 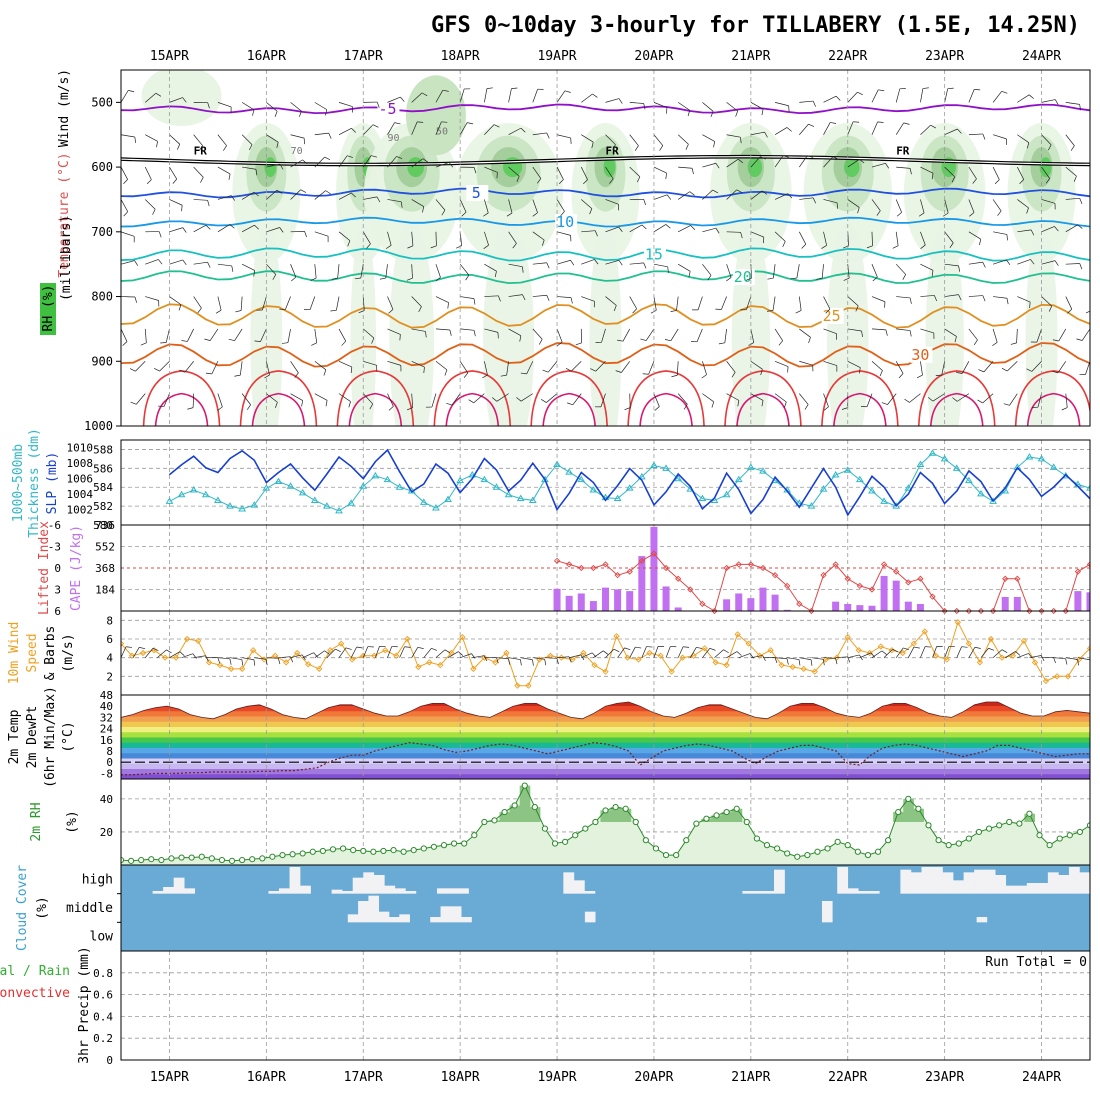 What do you see at coordinates (666, 409) in the screenshot?
I see `hot-core-contour` at bounding box center [666, 409].